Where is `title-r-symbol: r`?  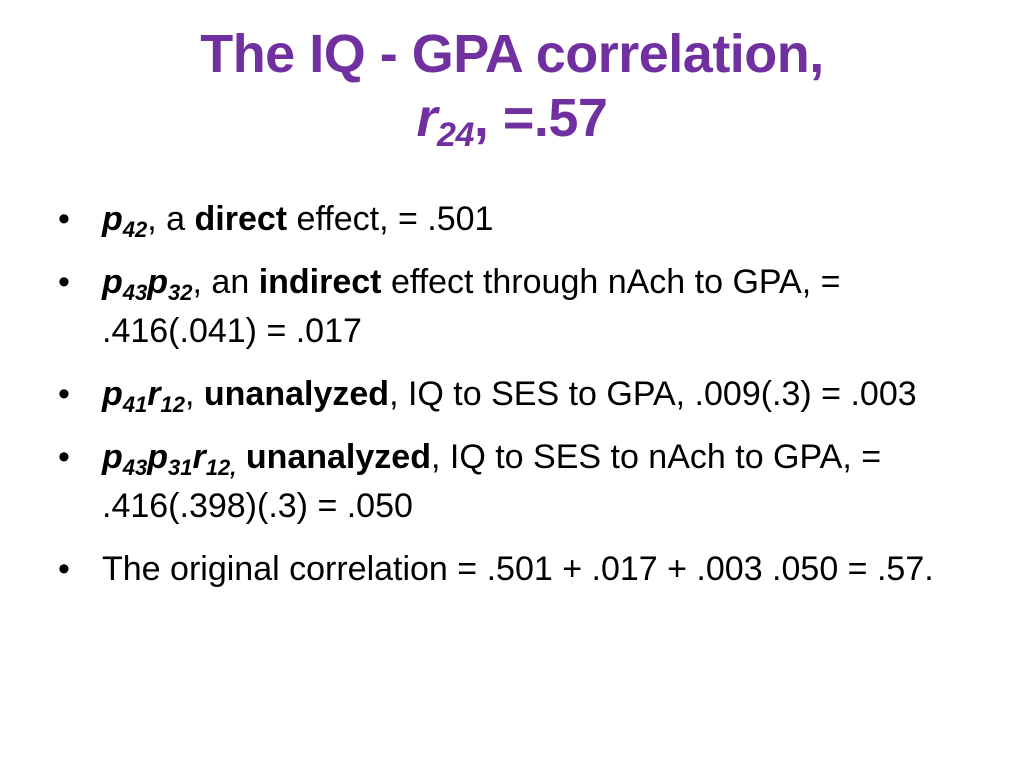
title-r-symbol: r is located at coordinates (427, 118).